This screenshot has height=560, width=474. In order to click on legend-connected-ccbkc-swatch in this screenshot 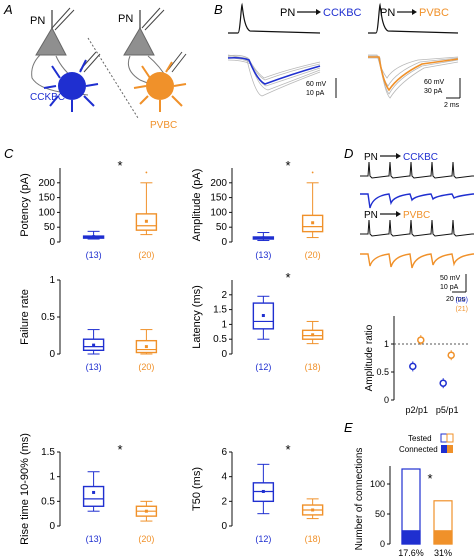, I will do `click(444, 449)`.